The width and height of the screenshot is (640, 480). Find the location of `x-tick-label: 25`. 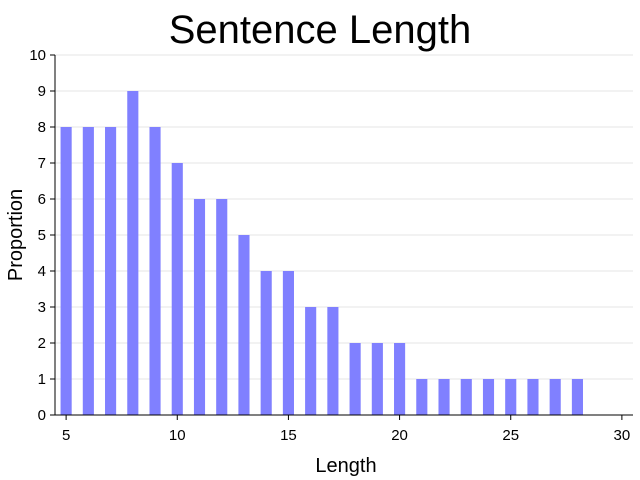

x-tick-label: 25 is located at coordinates (510, 435).